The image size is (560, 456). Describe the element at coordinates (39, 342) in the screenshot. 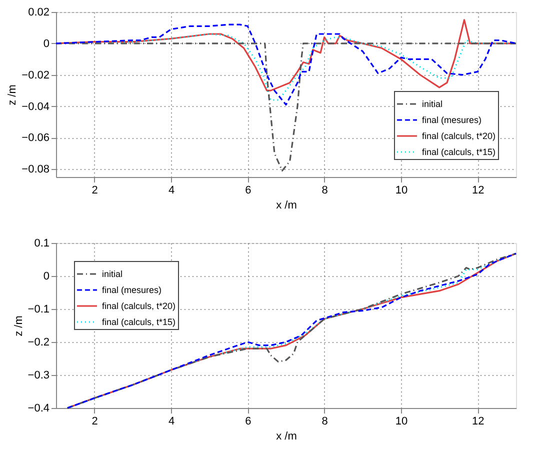

I see `y-tick-label: −0.2` at that location.